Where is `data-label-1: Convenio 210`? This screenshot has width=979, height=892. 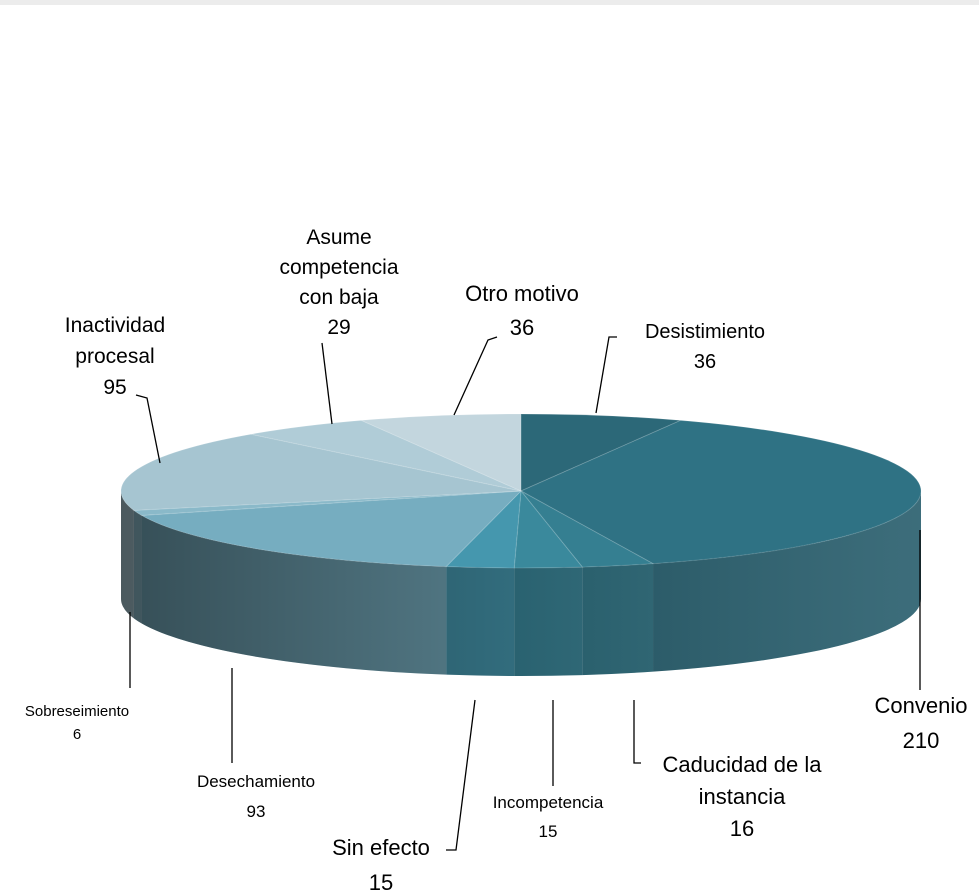 data-label-1: Convenio 210 is located at coordinates (921, 723).